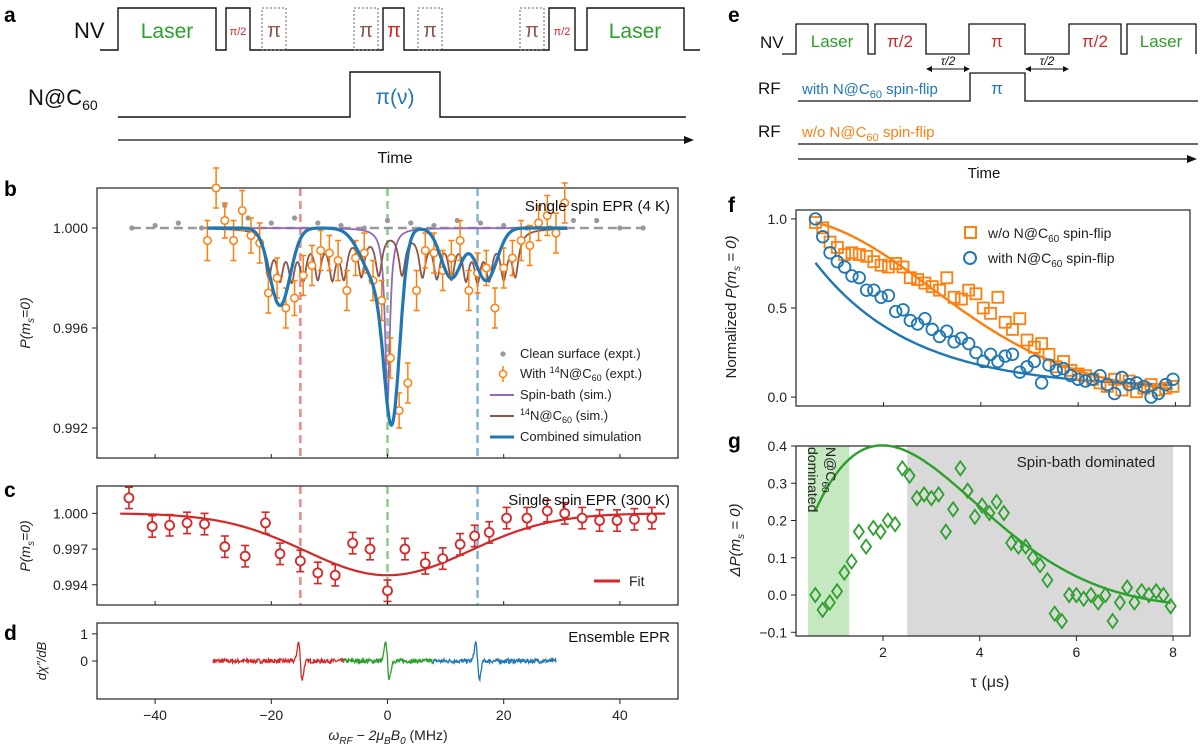 Image resolution: width=1200 pixels, height=747 pixels. Describe the element at coordinates (778, 521) in the screenshot. I see `g-ytick-label-3: 0.2` at that location.